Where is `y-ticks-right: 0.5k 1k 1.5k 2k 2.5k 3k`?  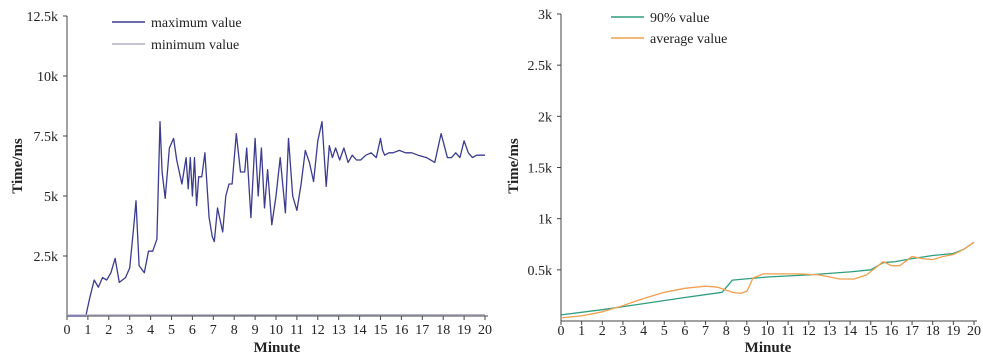 y-ticks-right: 0.5k 1k 1.5k 2k 2.5k 3k is located at coordinates (545, 143).